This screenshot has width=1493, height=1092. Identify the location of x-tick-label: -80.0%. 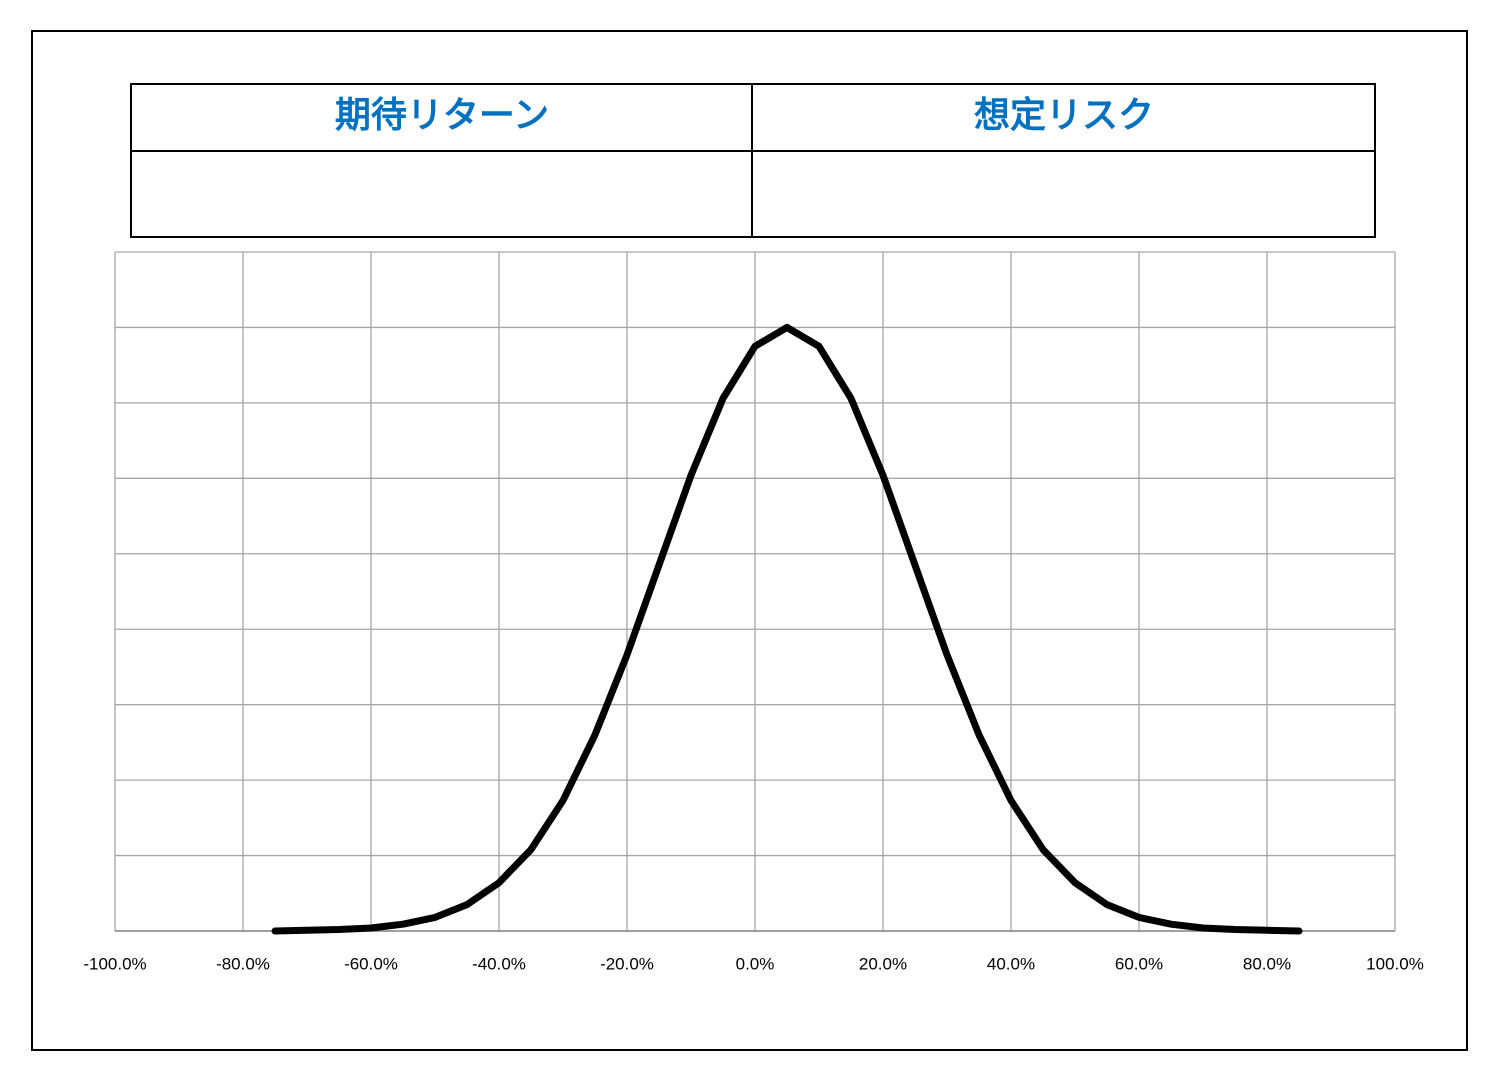
(243, 963).